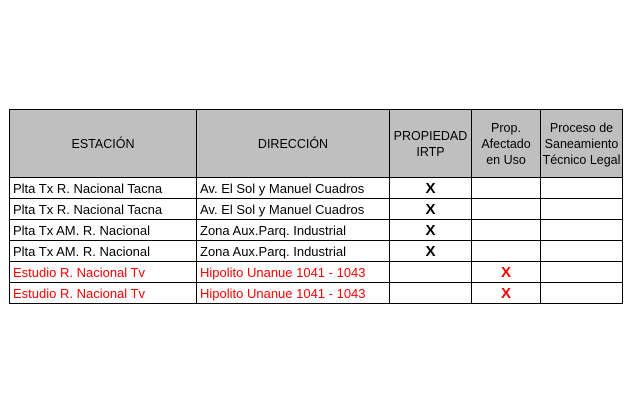 The height and width of the screenshot is (400, 640). I want to click on header-saneamiento-line: Saneamiento, so click(582, 144).